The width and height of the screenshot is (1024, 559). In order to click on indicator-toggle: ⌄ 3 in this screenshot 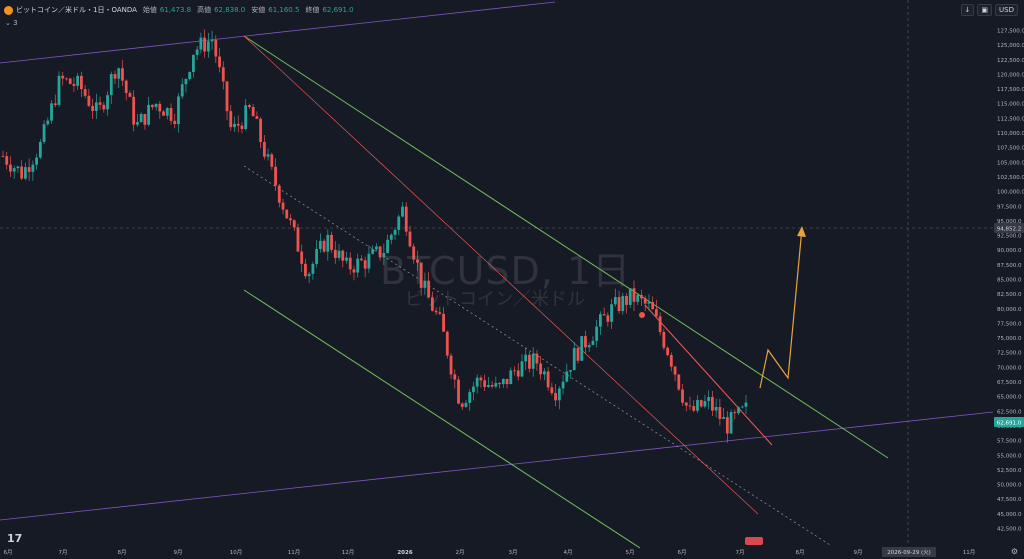, I will do `click(11, 23)`.